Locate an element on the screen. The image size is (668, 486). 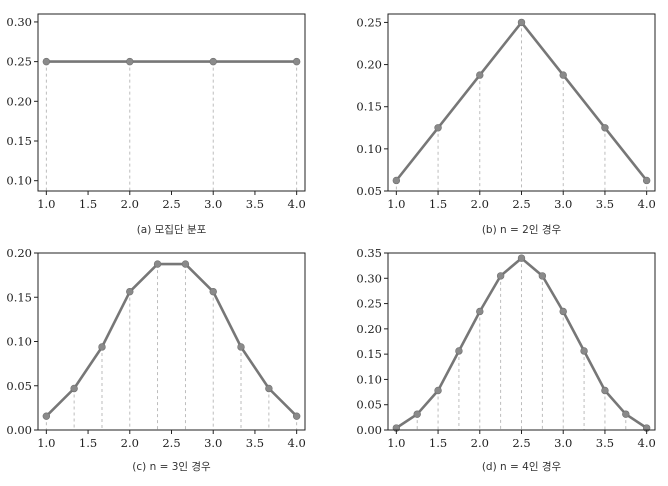
panel-caption: (c) n = 3인 경우 is located at coordinates (171, 466).